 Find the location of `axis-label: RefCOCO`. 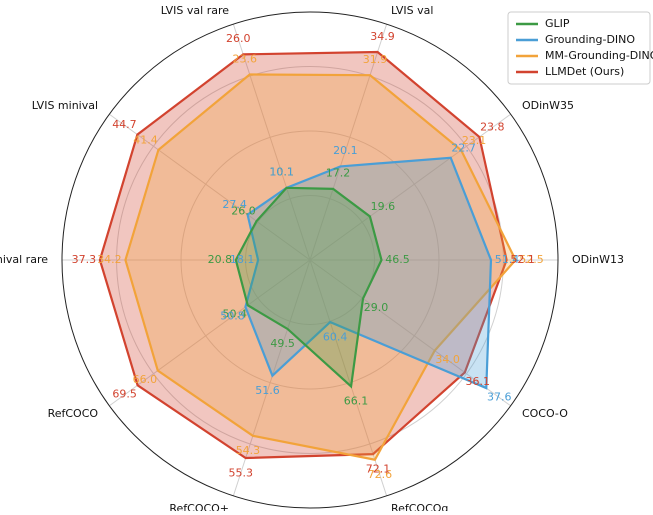

axis-label: RefCOCO is located at coordinates (73, 413).